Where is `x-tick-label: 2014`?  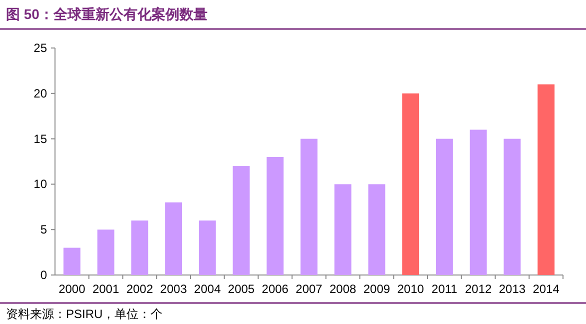 x-tick-label: 2014 is located at coordinates (546, 289).